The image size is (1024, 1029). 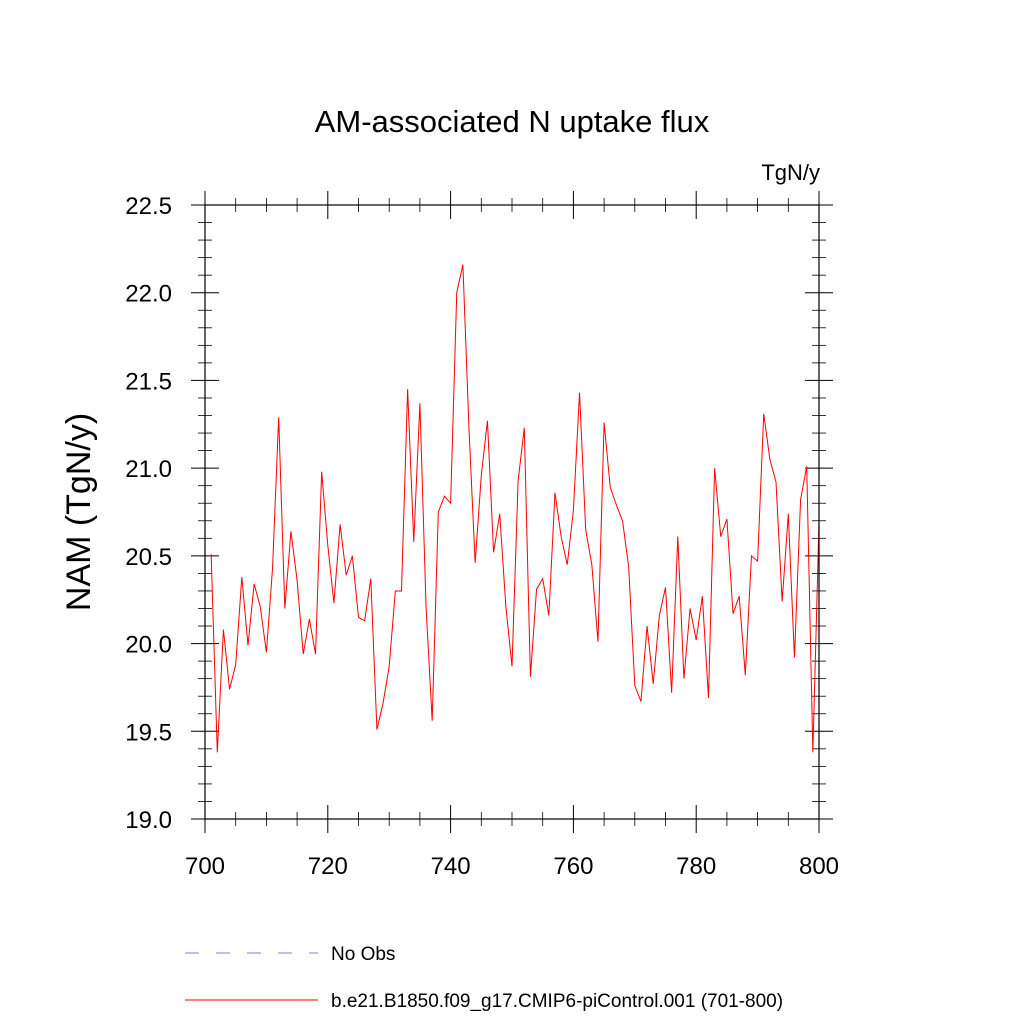 I want to click on y-tick-label: 20.0, so click(x=148, y=645).